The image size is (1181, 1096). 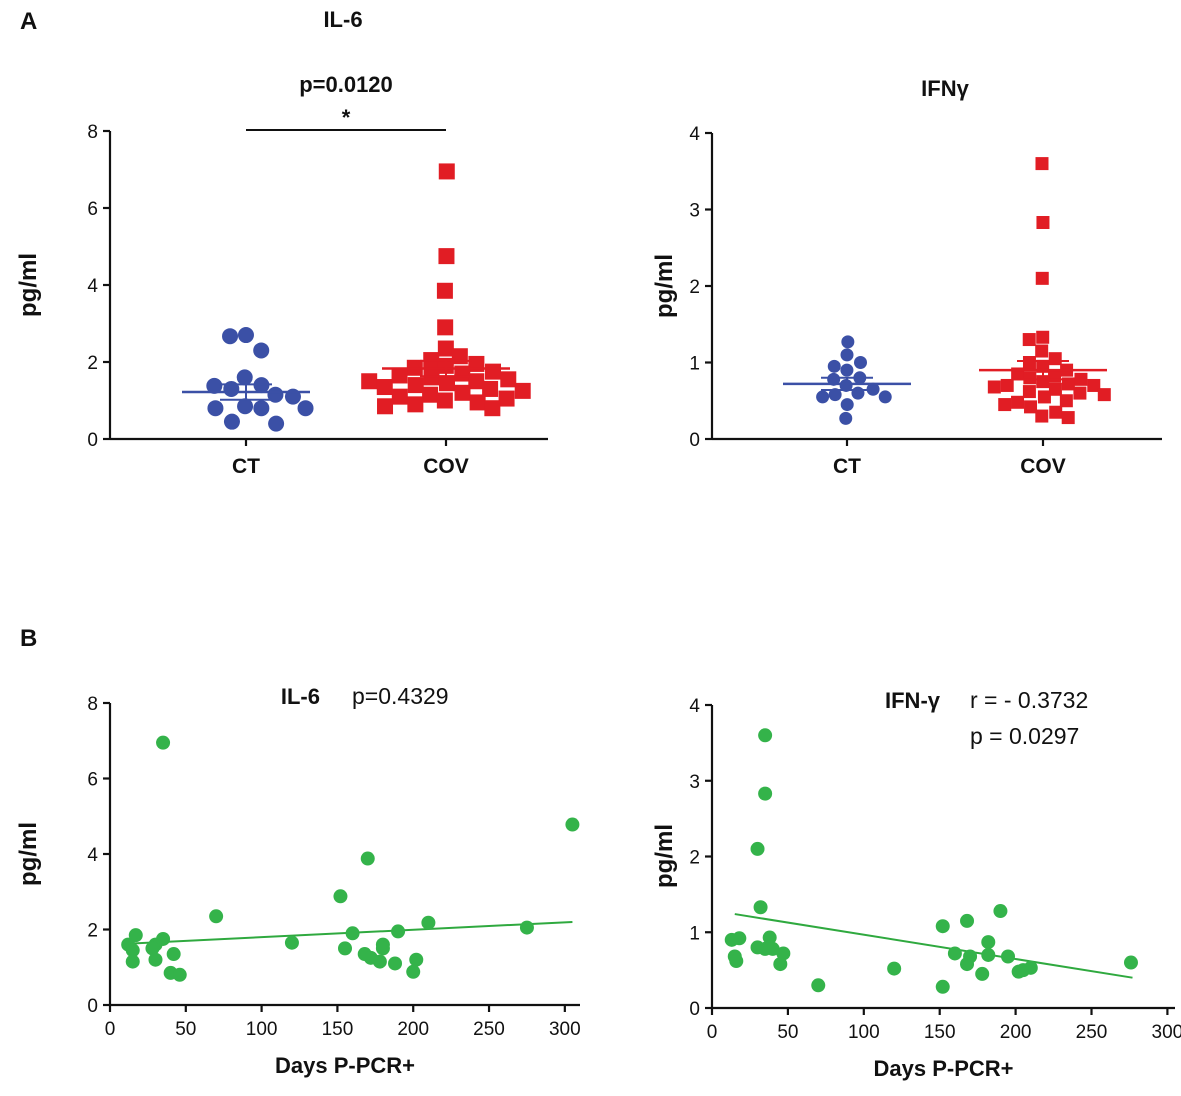 I want to click on il6-scatter-x-tick-label: 50, so click(x=185, y=1029).